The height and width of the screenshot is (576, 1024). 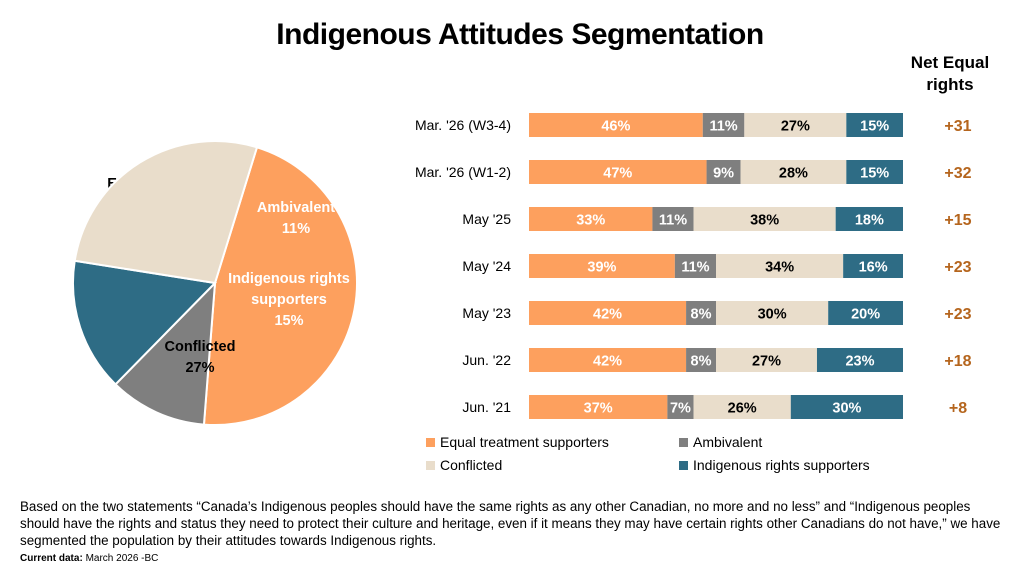 I want to click on net-equal-rights-header: Net Equal rights, so click(x=950, y=73).